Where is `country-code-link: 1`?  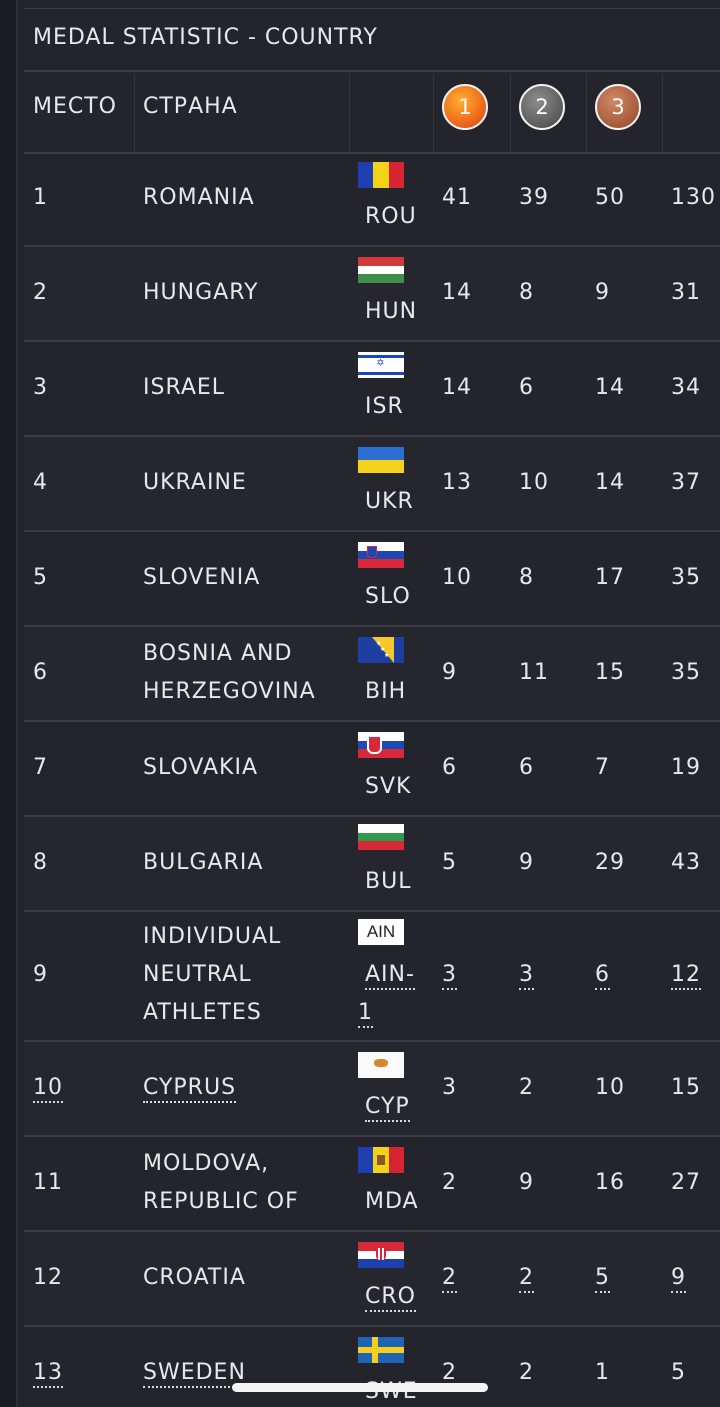
country-code-link: 1 is located at coordinates (365, 1014).